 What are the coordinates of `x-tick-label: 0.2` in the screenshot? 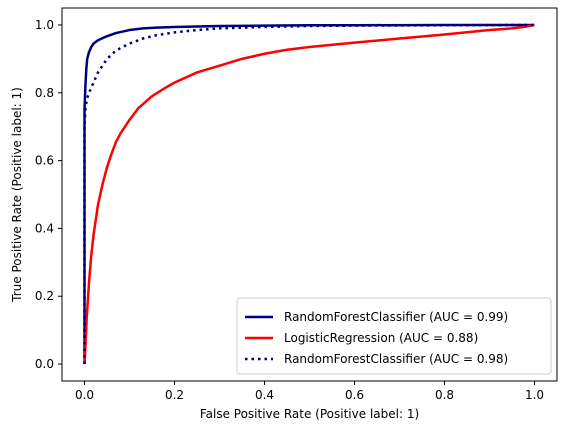 It's located at (174, 395).